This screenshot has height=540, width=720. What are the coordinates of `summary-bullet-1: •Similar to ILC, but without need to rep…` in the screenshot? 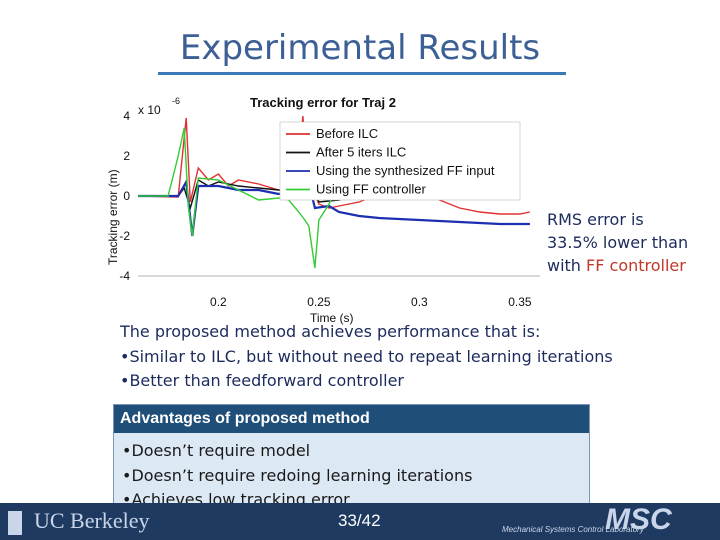 It's located at (366, 356).